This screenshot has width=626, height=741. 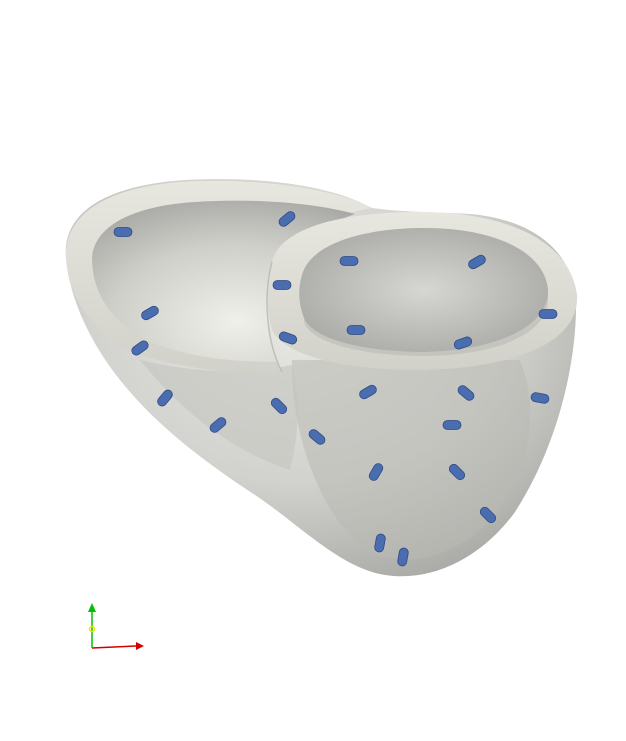 What do you see at coordinates (411, 460) in the screenshot?
I see `inner-wall-shadow` at bounding box center [411, 460].